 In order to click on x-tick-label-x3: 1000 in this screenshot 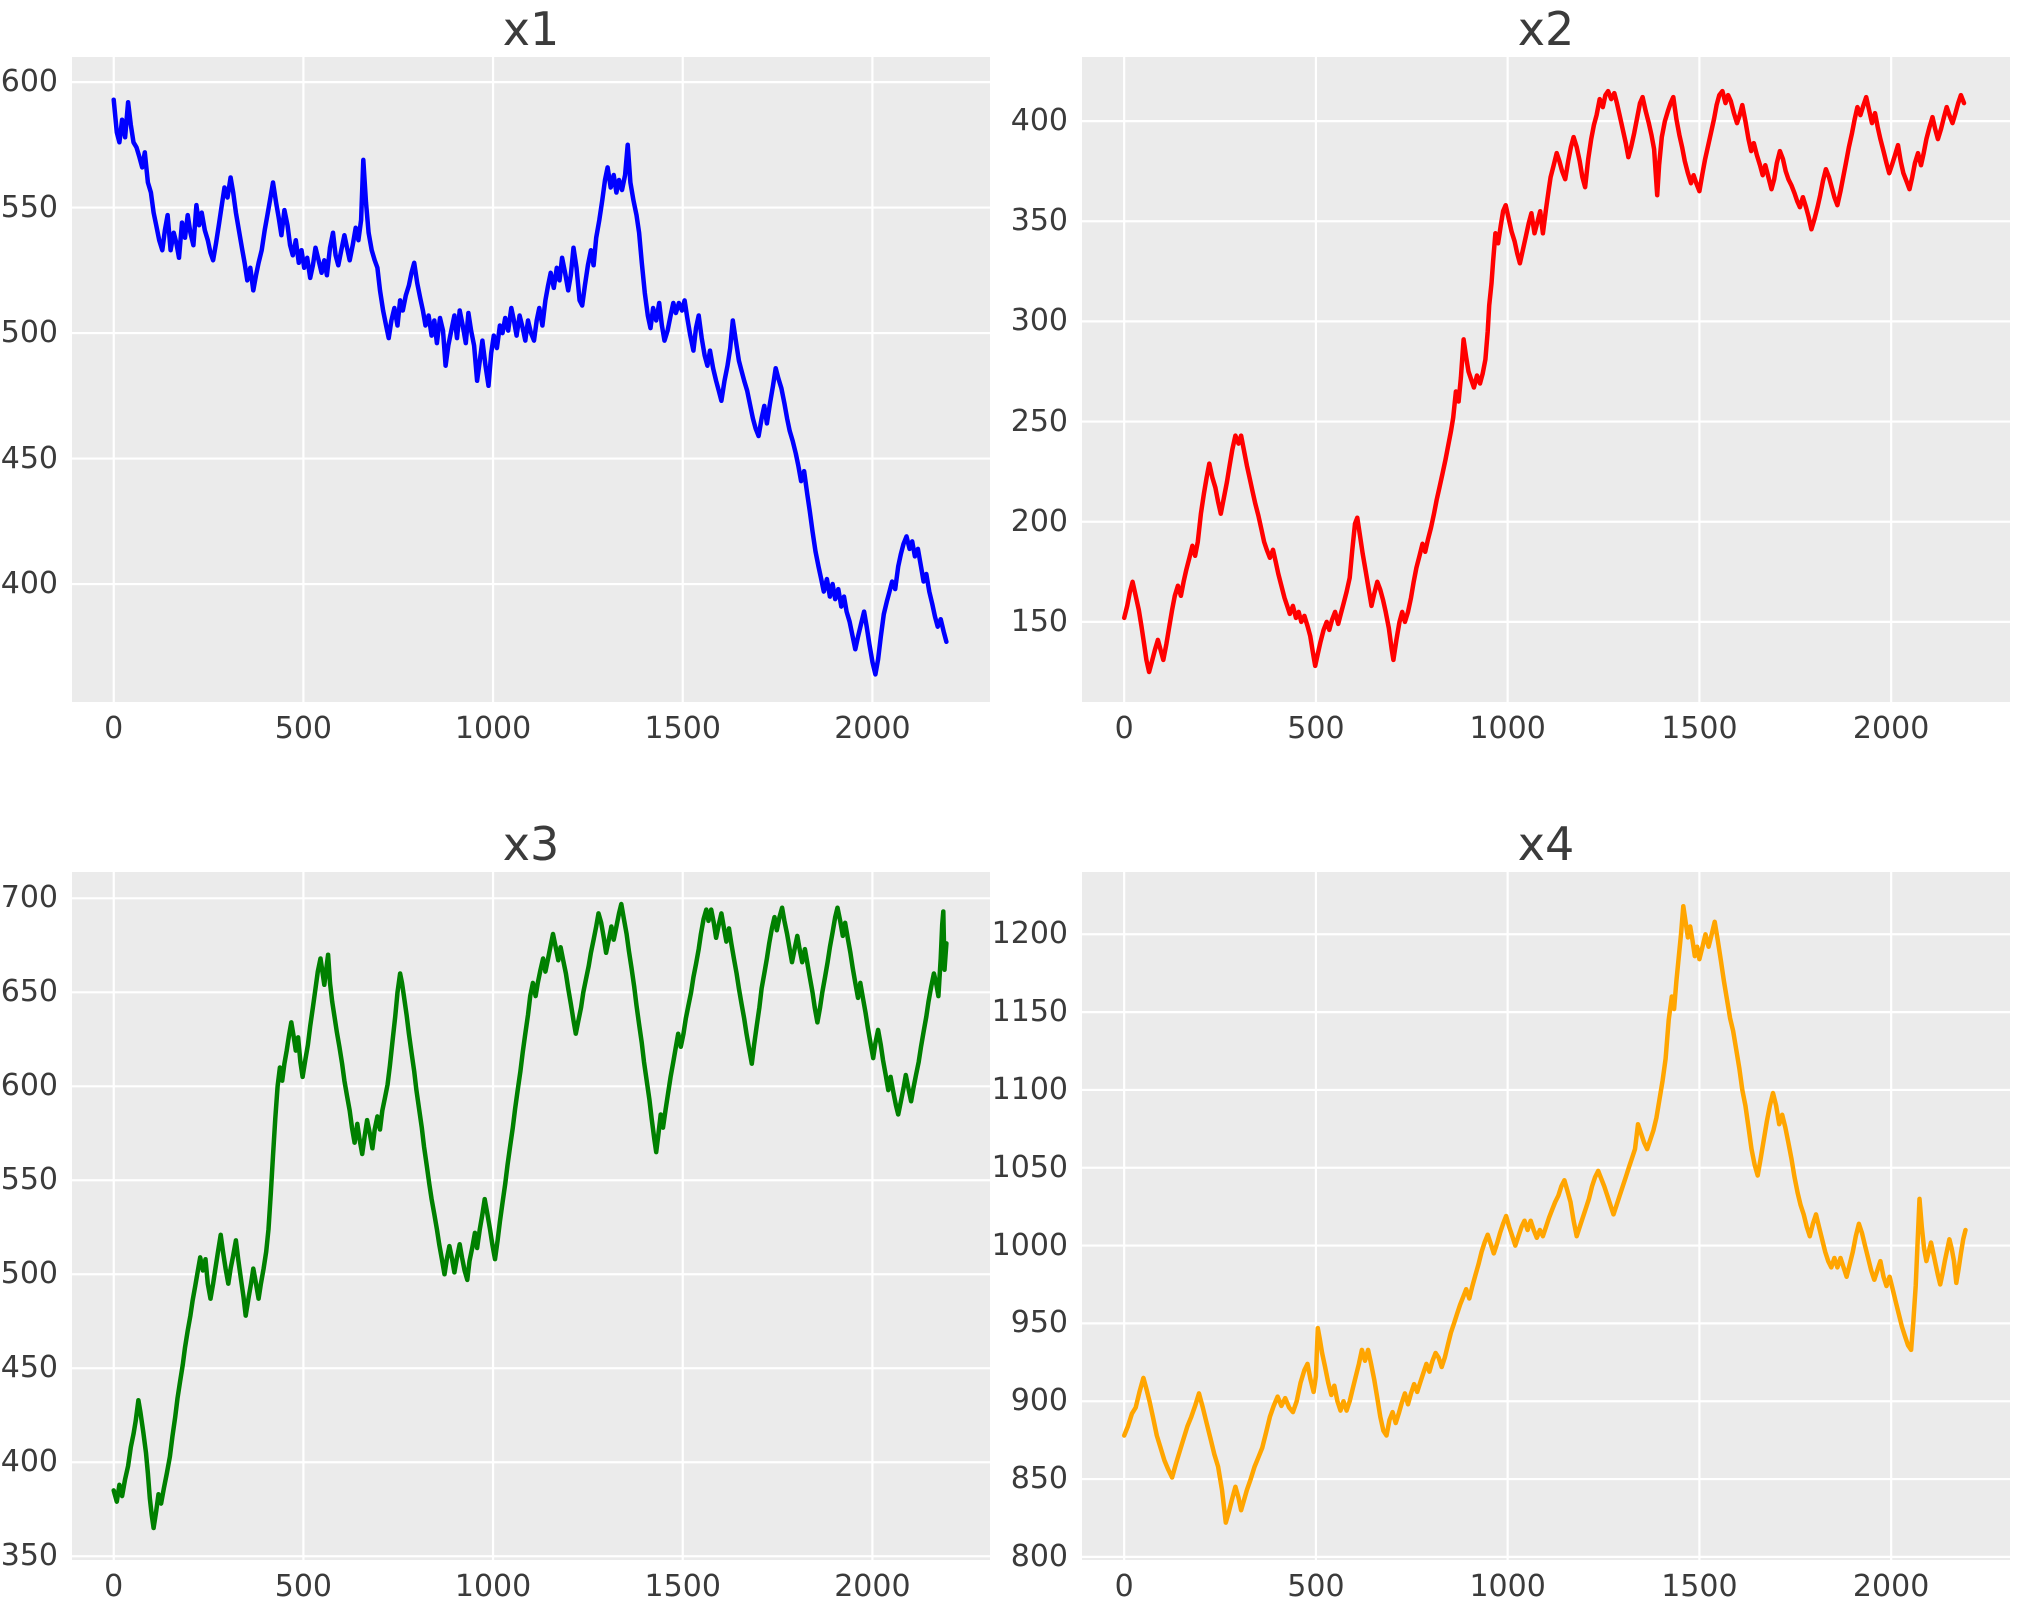, I will do `click(493, 1586)`.